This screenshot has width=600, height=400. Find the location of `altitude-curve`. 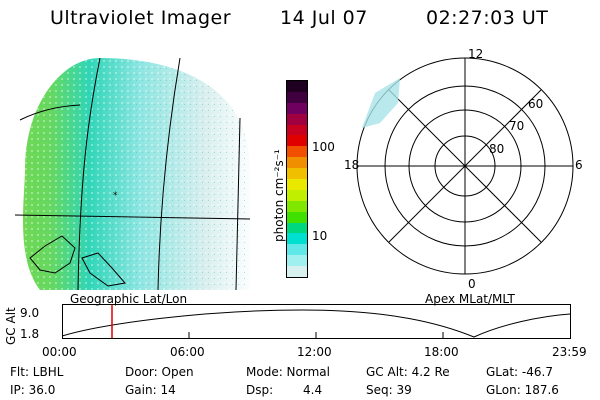

altitude-curve is located at coordinates (316, 323).